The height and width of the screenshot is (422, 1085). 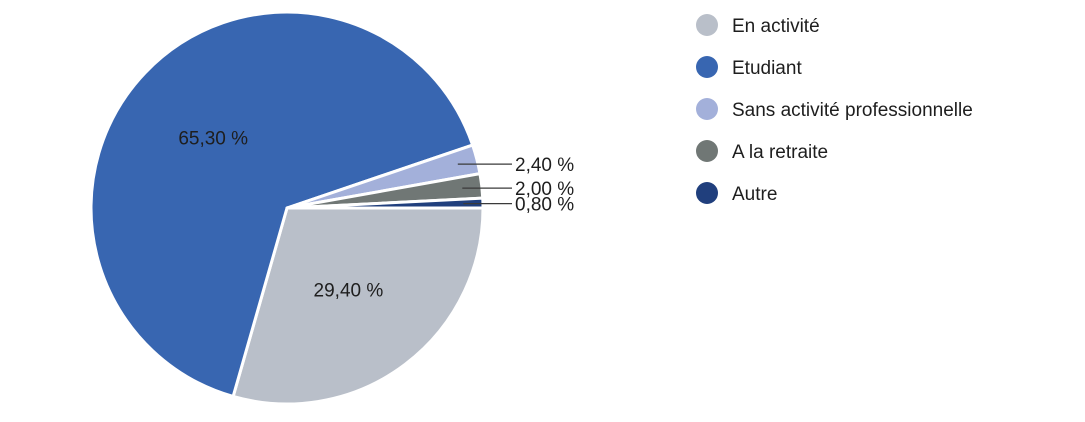 I want to click on legend-label-autre: Autre, so click(x=754, y=194).